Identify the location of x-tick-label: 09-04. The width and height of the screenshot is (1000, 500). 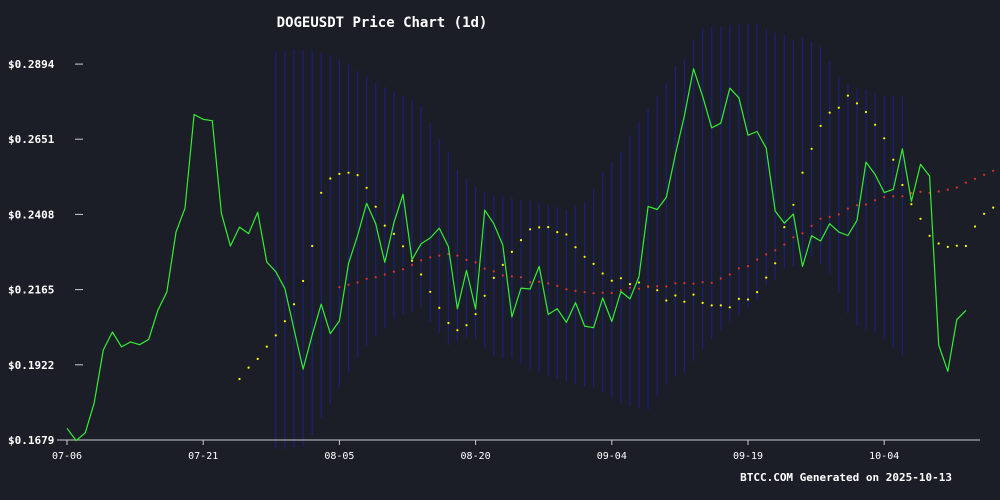
(612, 456).